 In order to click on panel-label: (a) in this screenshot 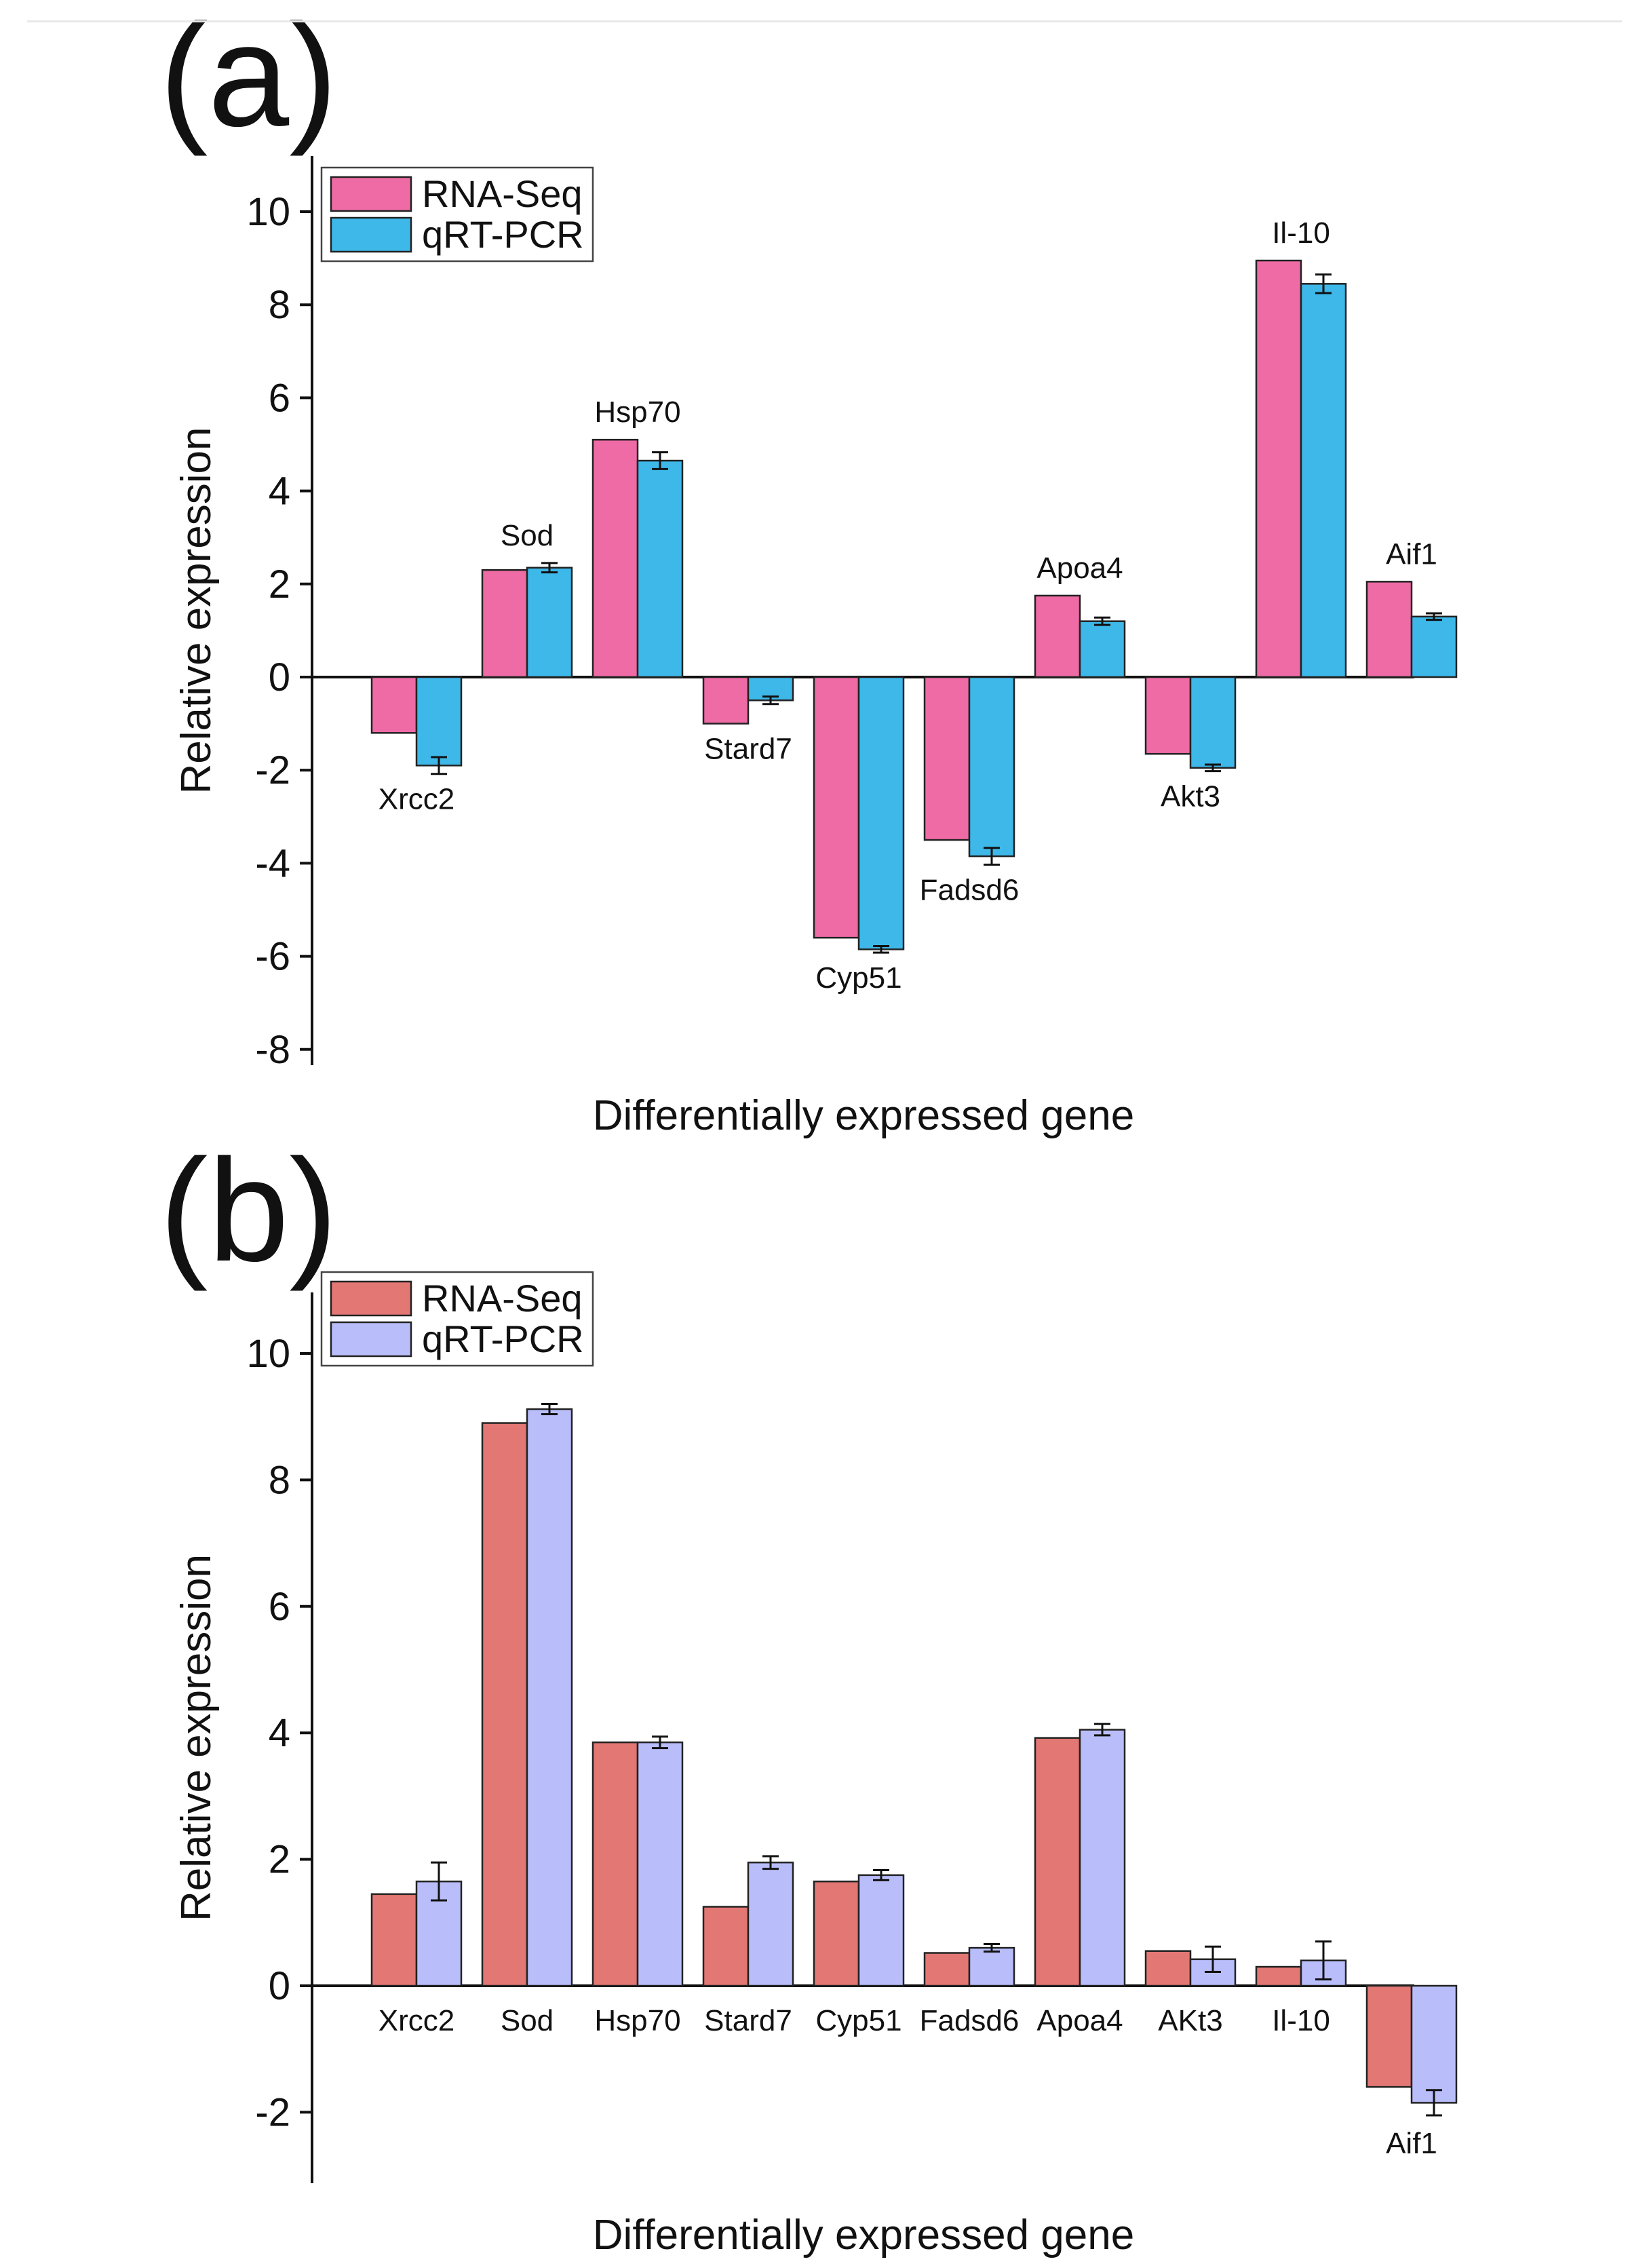, I will do `click(248, 78)`.